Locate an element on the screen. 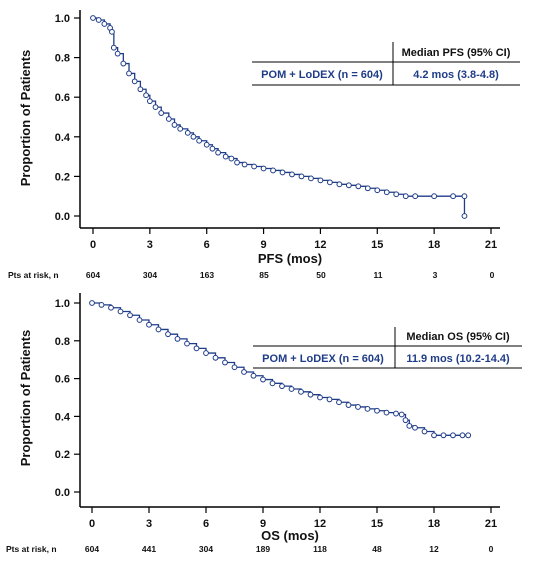 This screenshot has width=539, height=567. pfs-risk-value: 50 is located at coordinates (321, 275).